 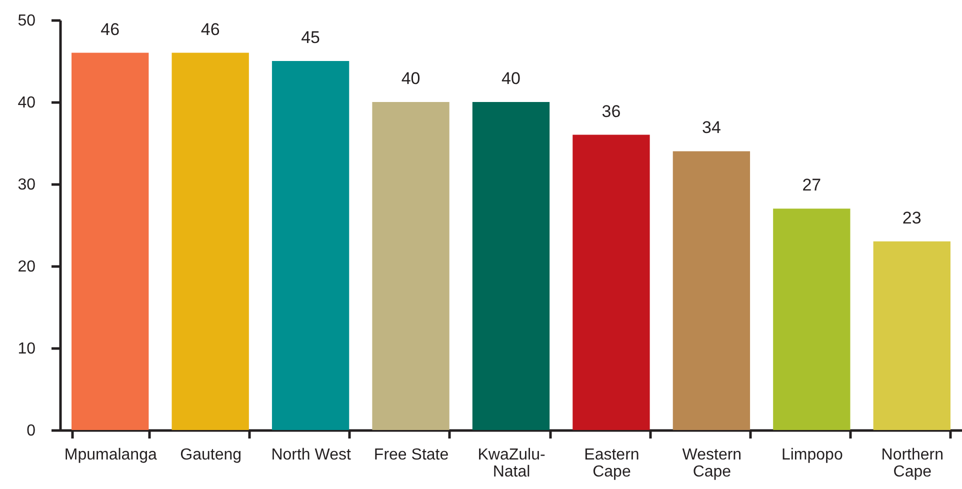 I want to click on y-tick-label: 30, so click(x=27, y=185).